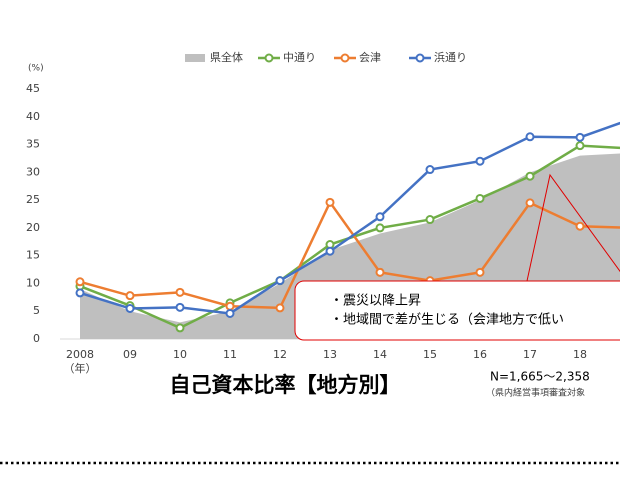  I want to click on y-tick-label: 25, so click(33, 199).